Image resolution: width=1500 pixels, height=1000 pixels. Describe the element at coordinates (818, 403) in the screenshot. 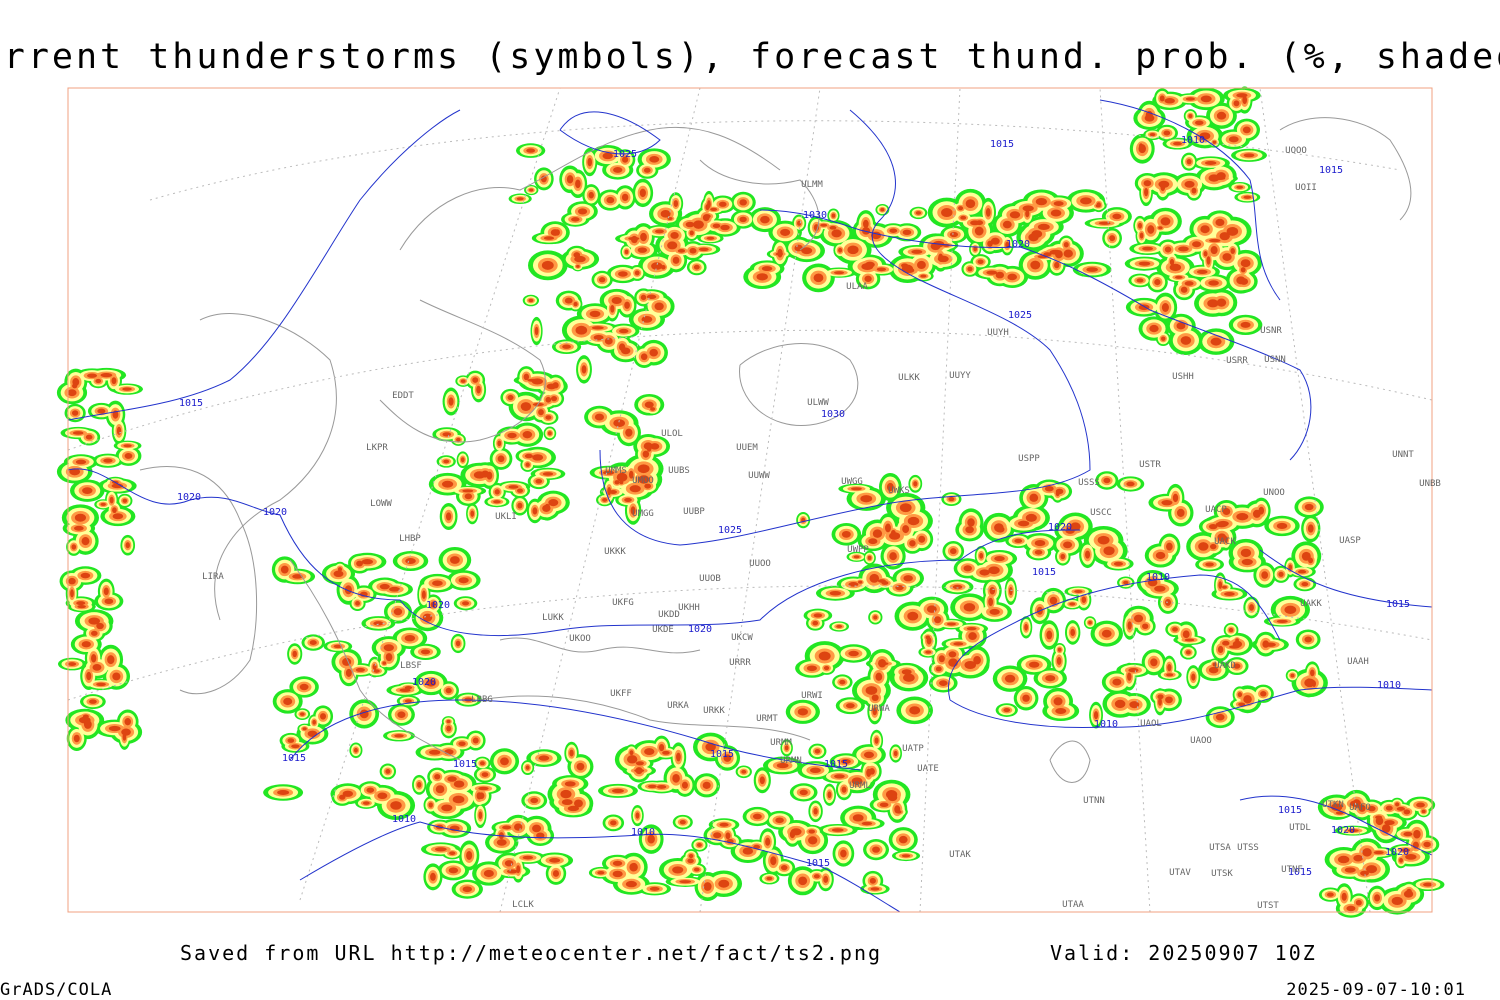

I see `station-label: ULWW` at that location.